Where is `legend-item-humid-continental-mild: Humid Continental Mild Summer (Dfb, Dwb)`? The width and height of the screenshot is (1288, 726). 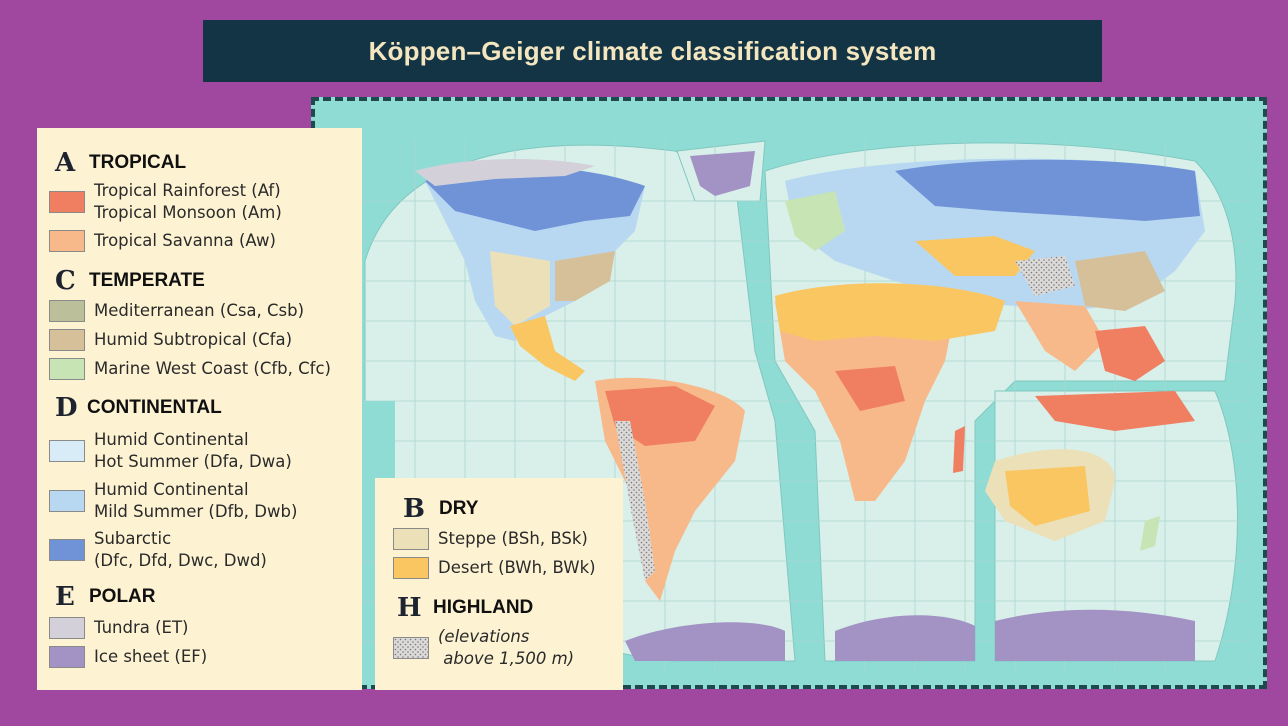
legend-item-humid-continental-mild: Humid Continental Mild Summer (Dfb, Dwb) is located at coordinates (173, 501).